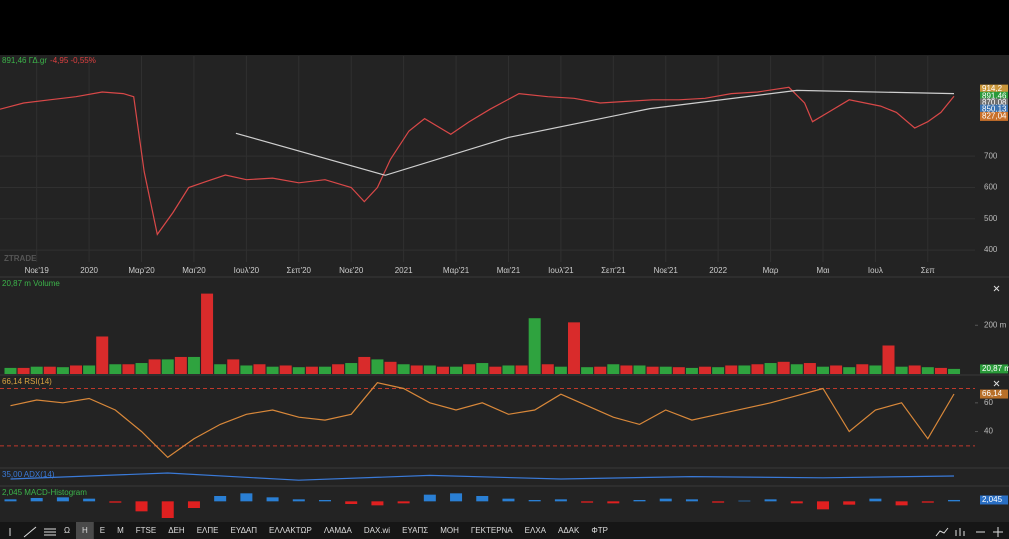 This screenshot has width=1009, height=539. What do you see at coordinates (377, 530) in the screenshot?
I see `toolbar-item: DAX.wi` at bounding box center [377, 530].